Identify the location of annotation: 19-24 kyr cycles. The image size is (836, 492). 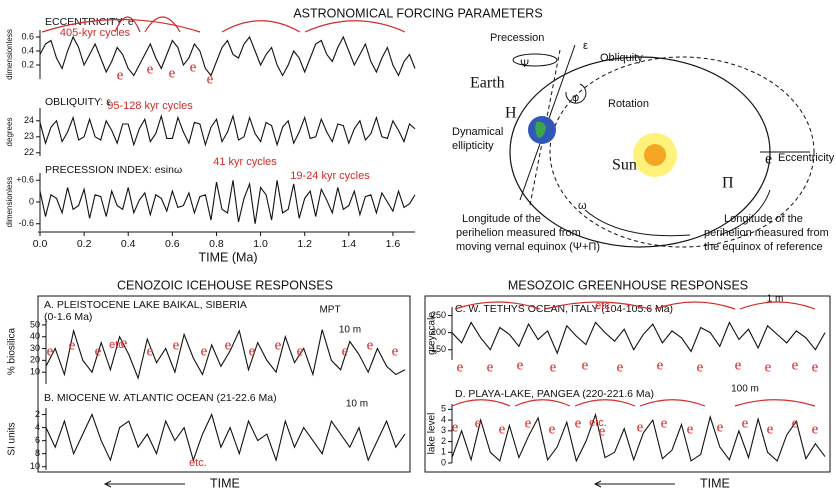
(330, 176).